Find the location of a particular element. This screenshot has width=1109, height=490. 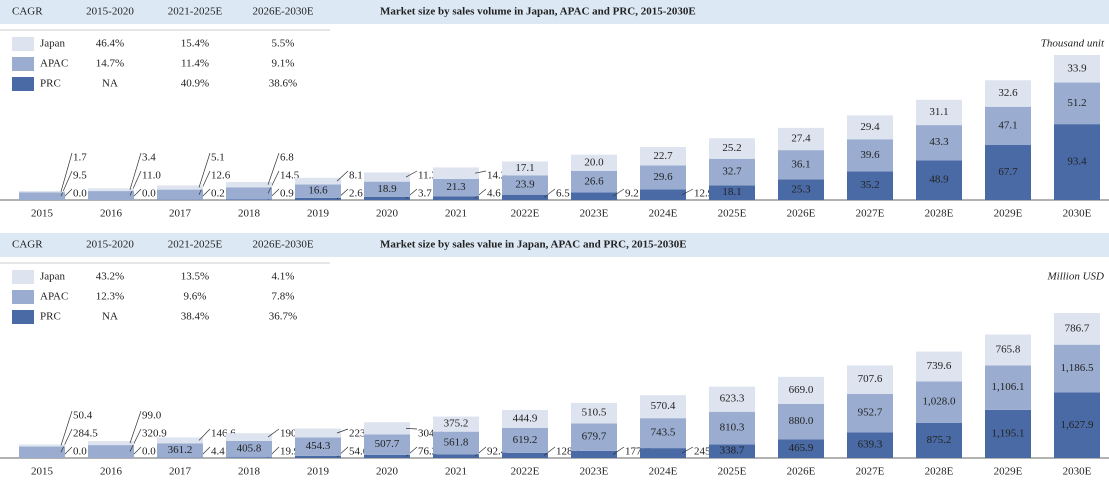

cagr-cell: 15.4% is located at coordinates (195, 44).